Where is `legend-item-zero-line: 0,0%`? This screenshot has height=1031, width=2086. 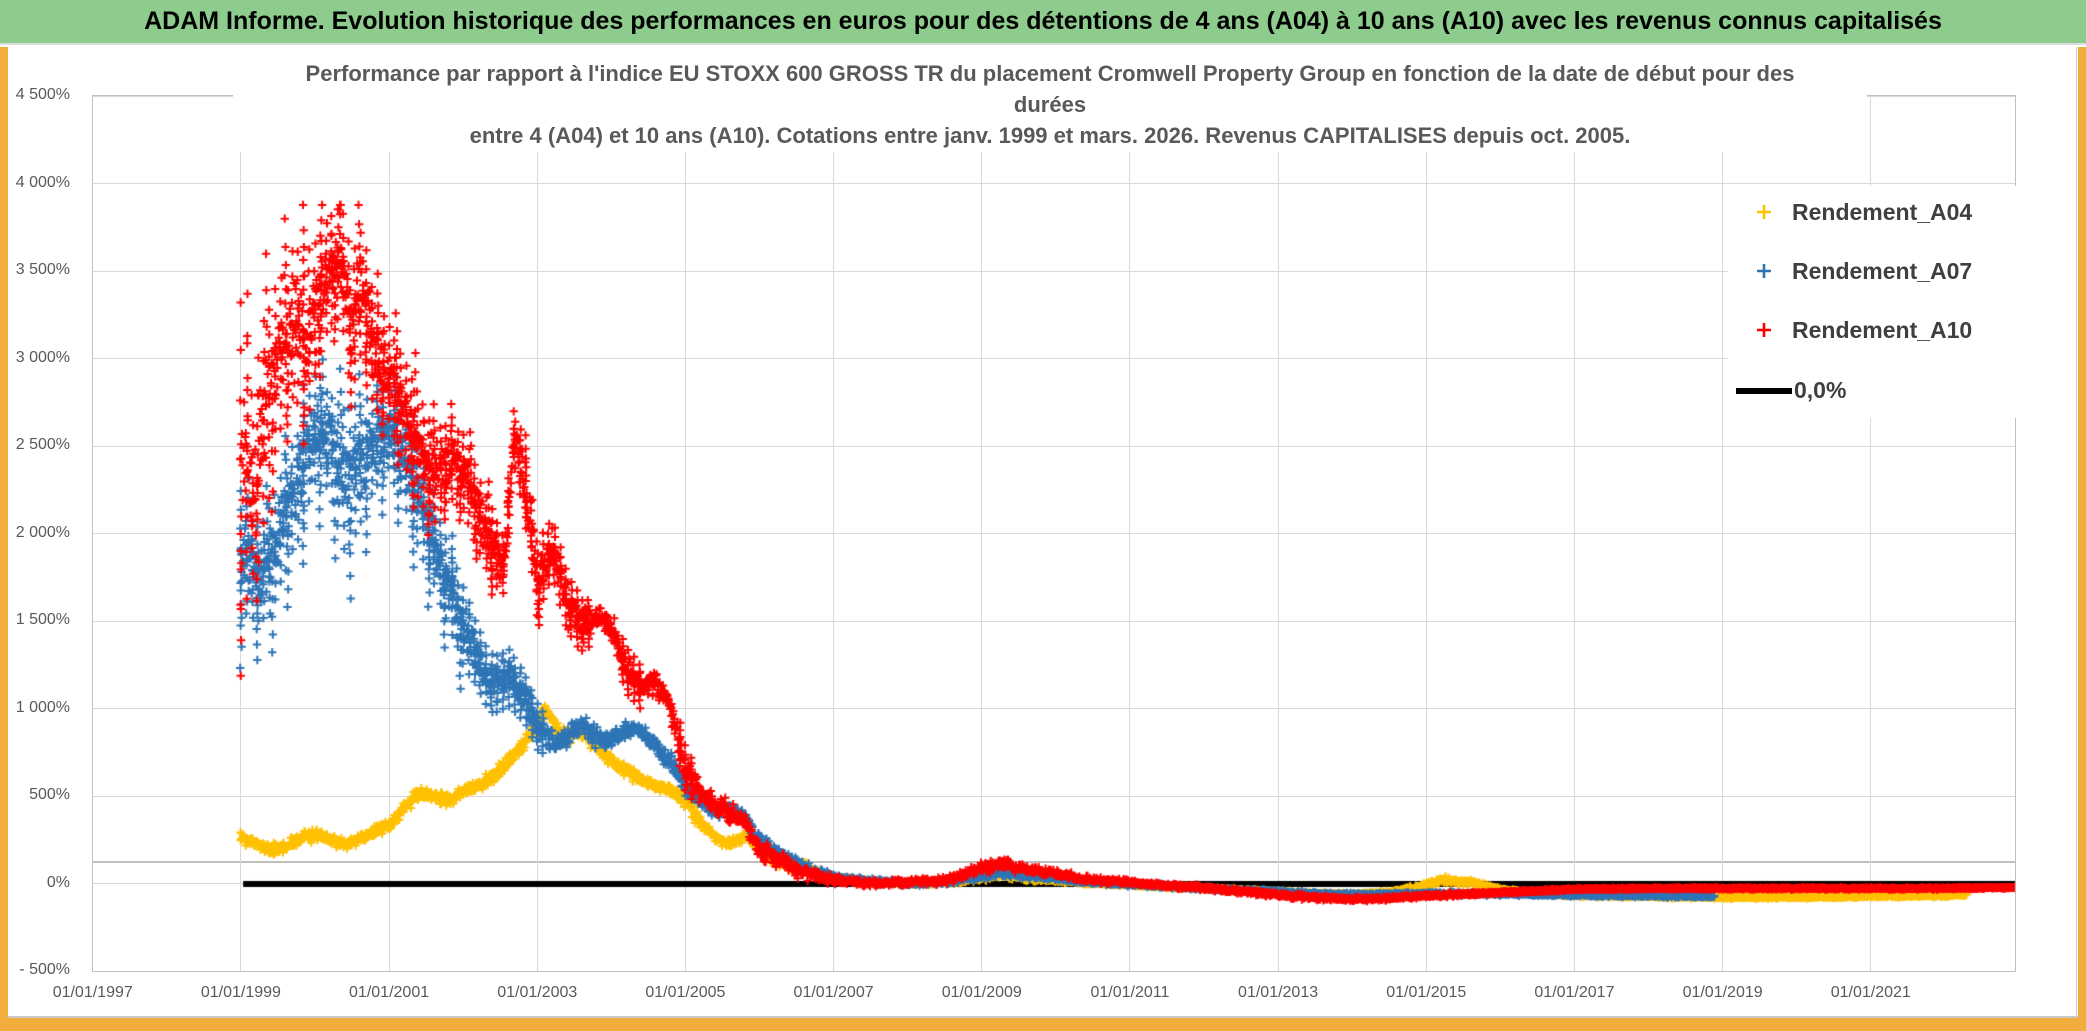
legend-item-zero-line: 0,0% is located at coordinates (1902, 390).